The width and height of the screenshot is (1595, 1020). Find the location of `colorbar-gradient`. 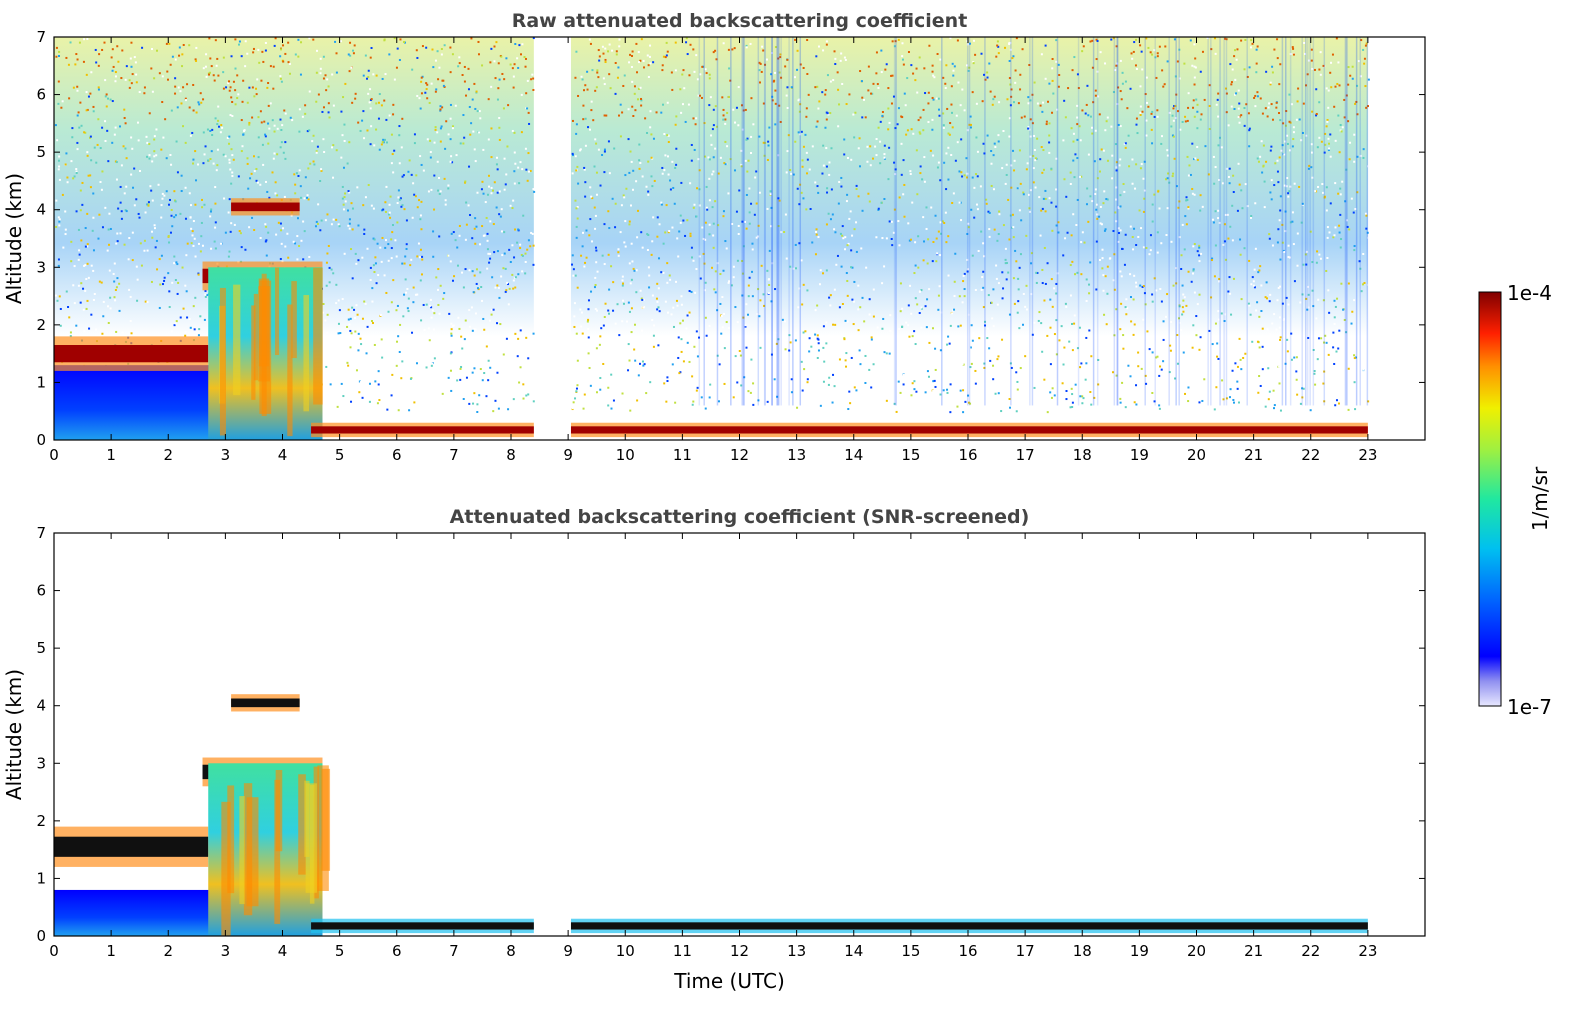

colorbar-gradient is located at coordinates (1490, 499).